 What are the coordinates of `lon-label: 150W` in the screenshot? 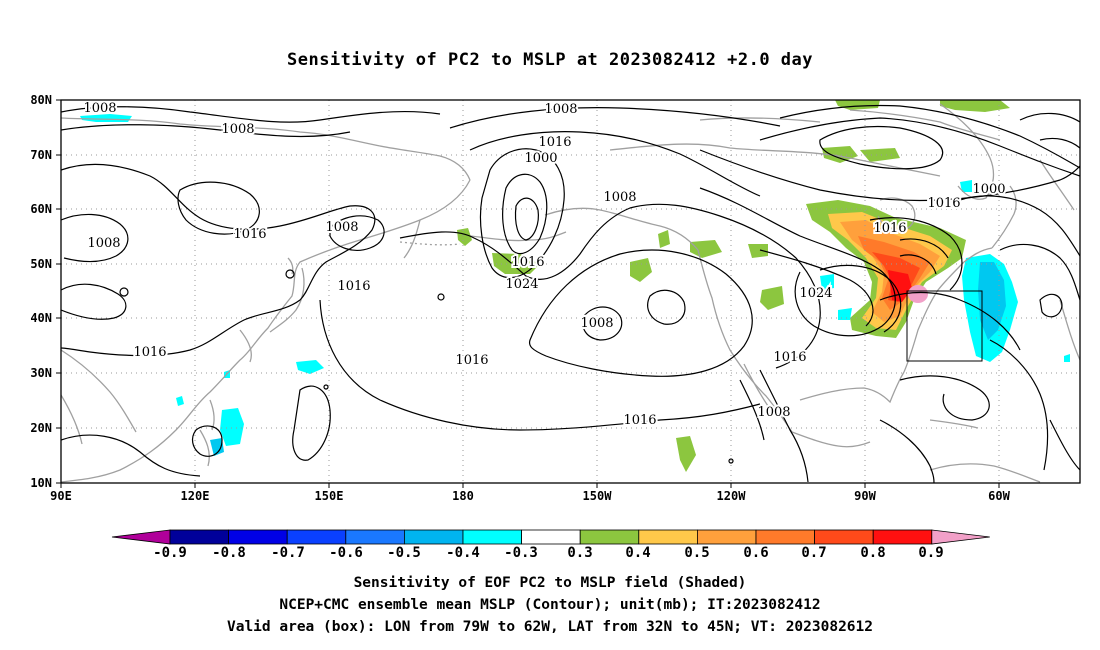 It's located at (598, 496).